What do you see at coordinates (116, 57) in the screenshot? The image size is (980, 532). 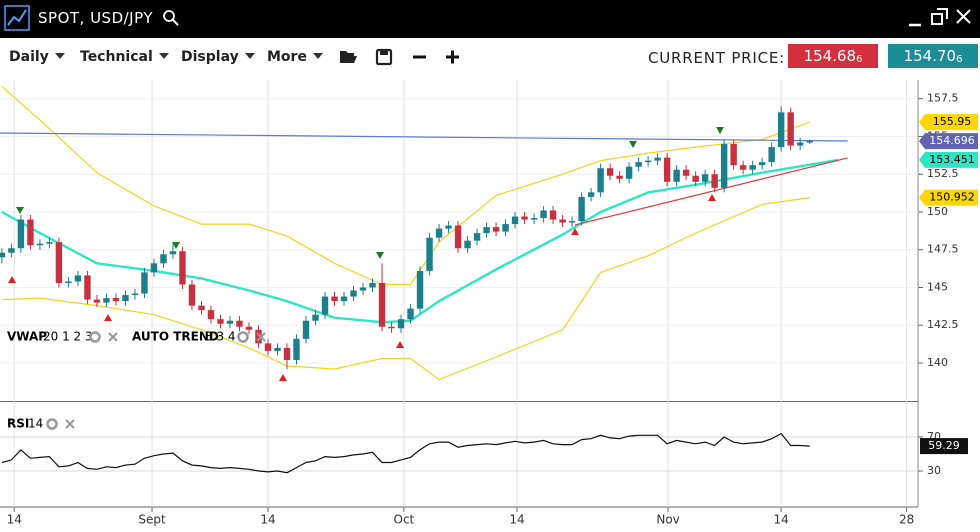 I see `menu-label: Technical` at bounding box center [116, 57].